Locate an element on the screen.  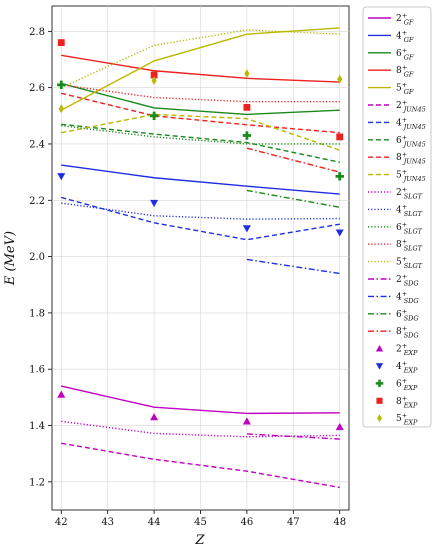
legend-label: 8+ SDG is located at coordinates (407, 332).